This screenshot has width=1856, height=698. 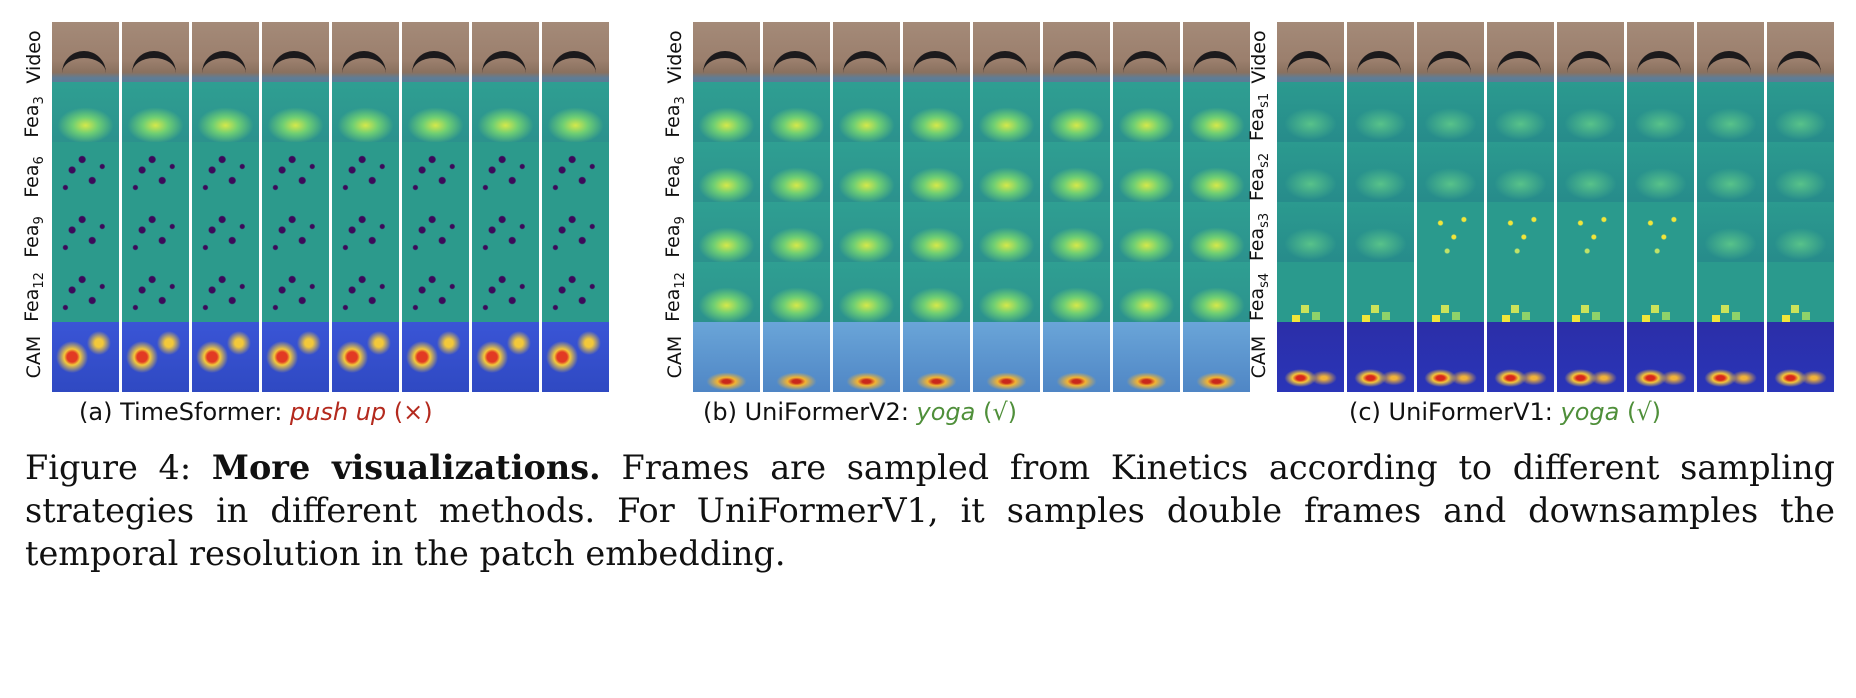 I want to click on row-label-fea9: Fea9, so click(x=675, y=237).